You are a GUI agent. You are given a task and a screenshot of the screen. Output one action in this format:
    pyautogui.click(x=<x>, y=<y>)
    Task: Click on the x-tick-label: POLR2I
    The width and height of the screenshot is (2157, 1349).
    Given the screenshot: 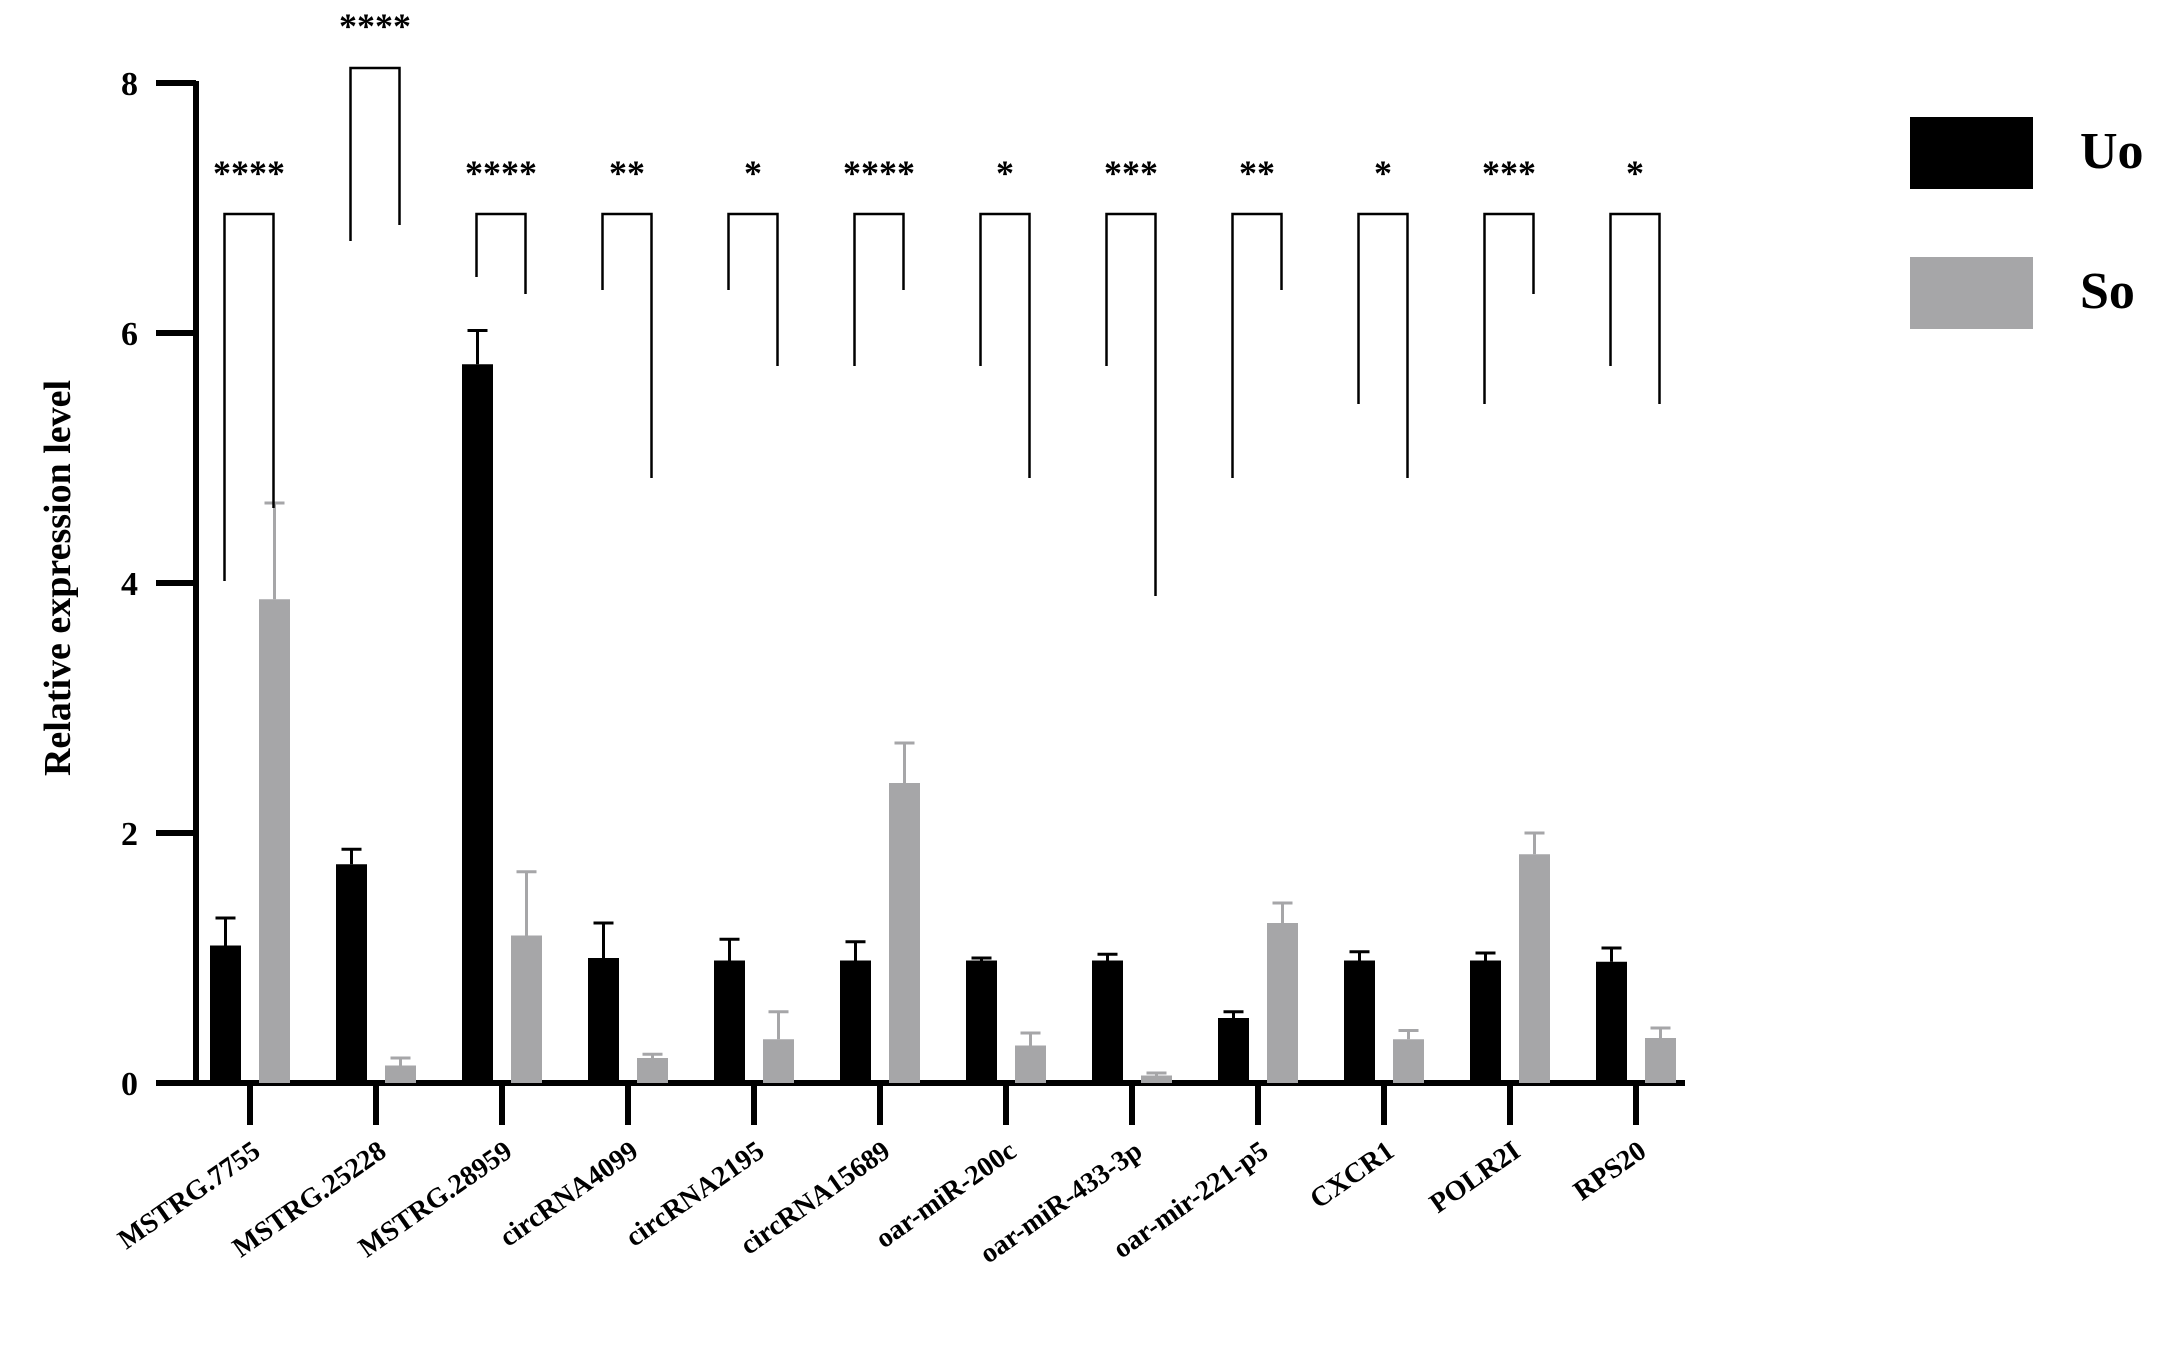 What is the action you would take?
    pyautogui.click(x=1475, y=1177)
    